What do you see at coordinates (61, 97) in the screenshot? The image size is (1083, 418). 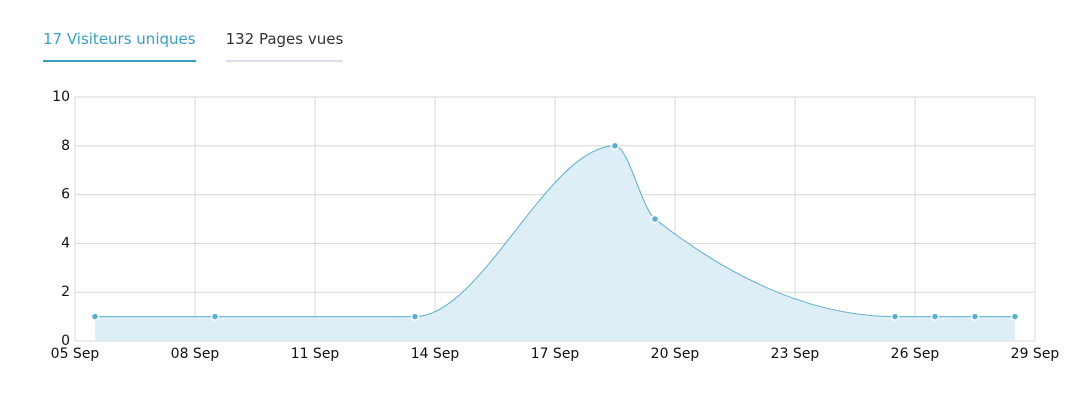 I see `y-tick-label: 10` at bounding box center [61, 97].